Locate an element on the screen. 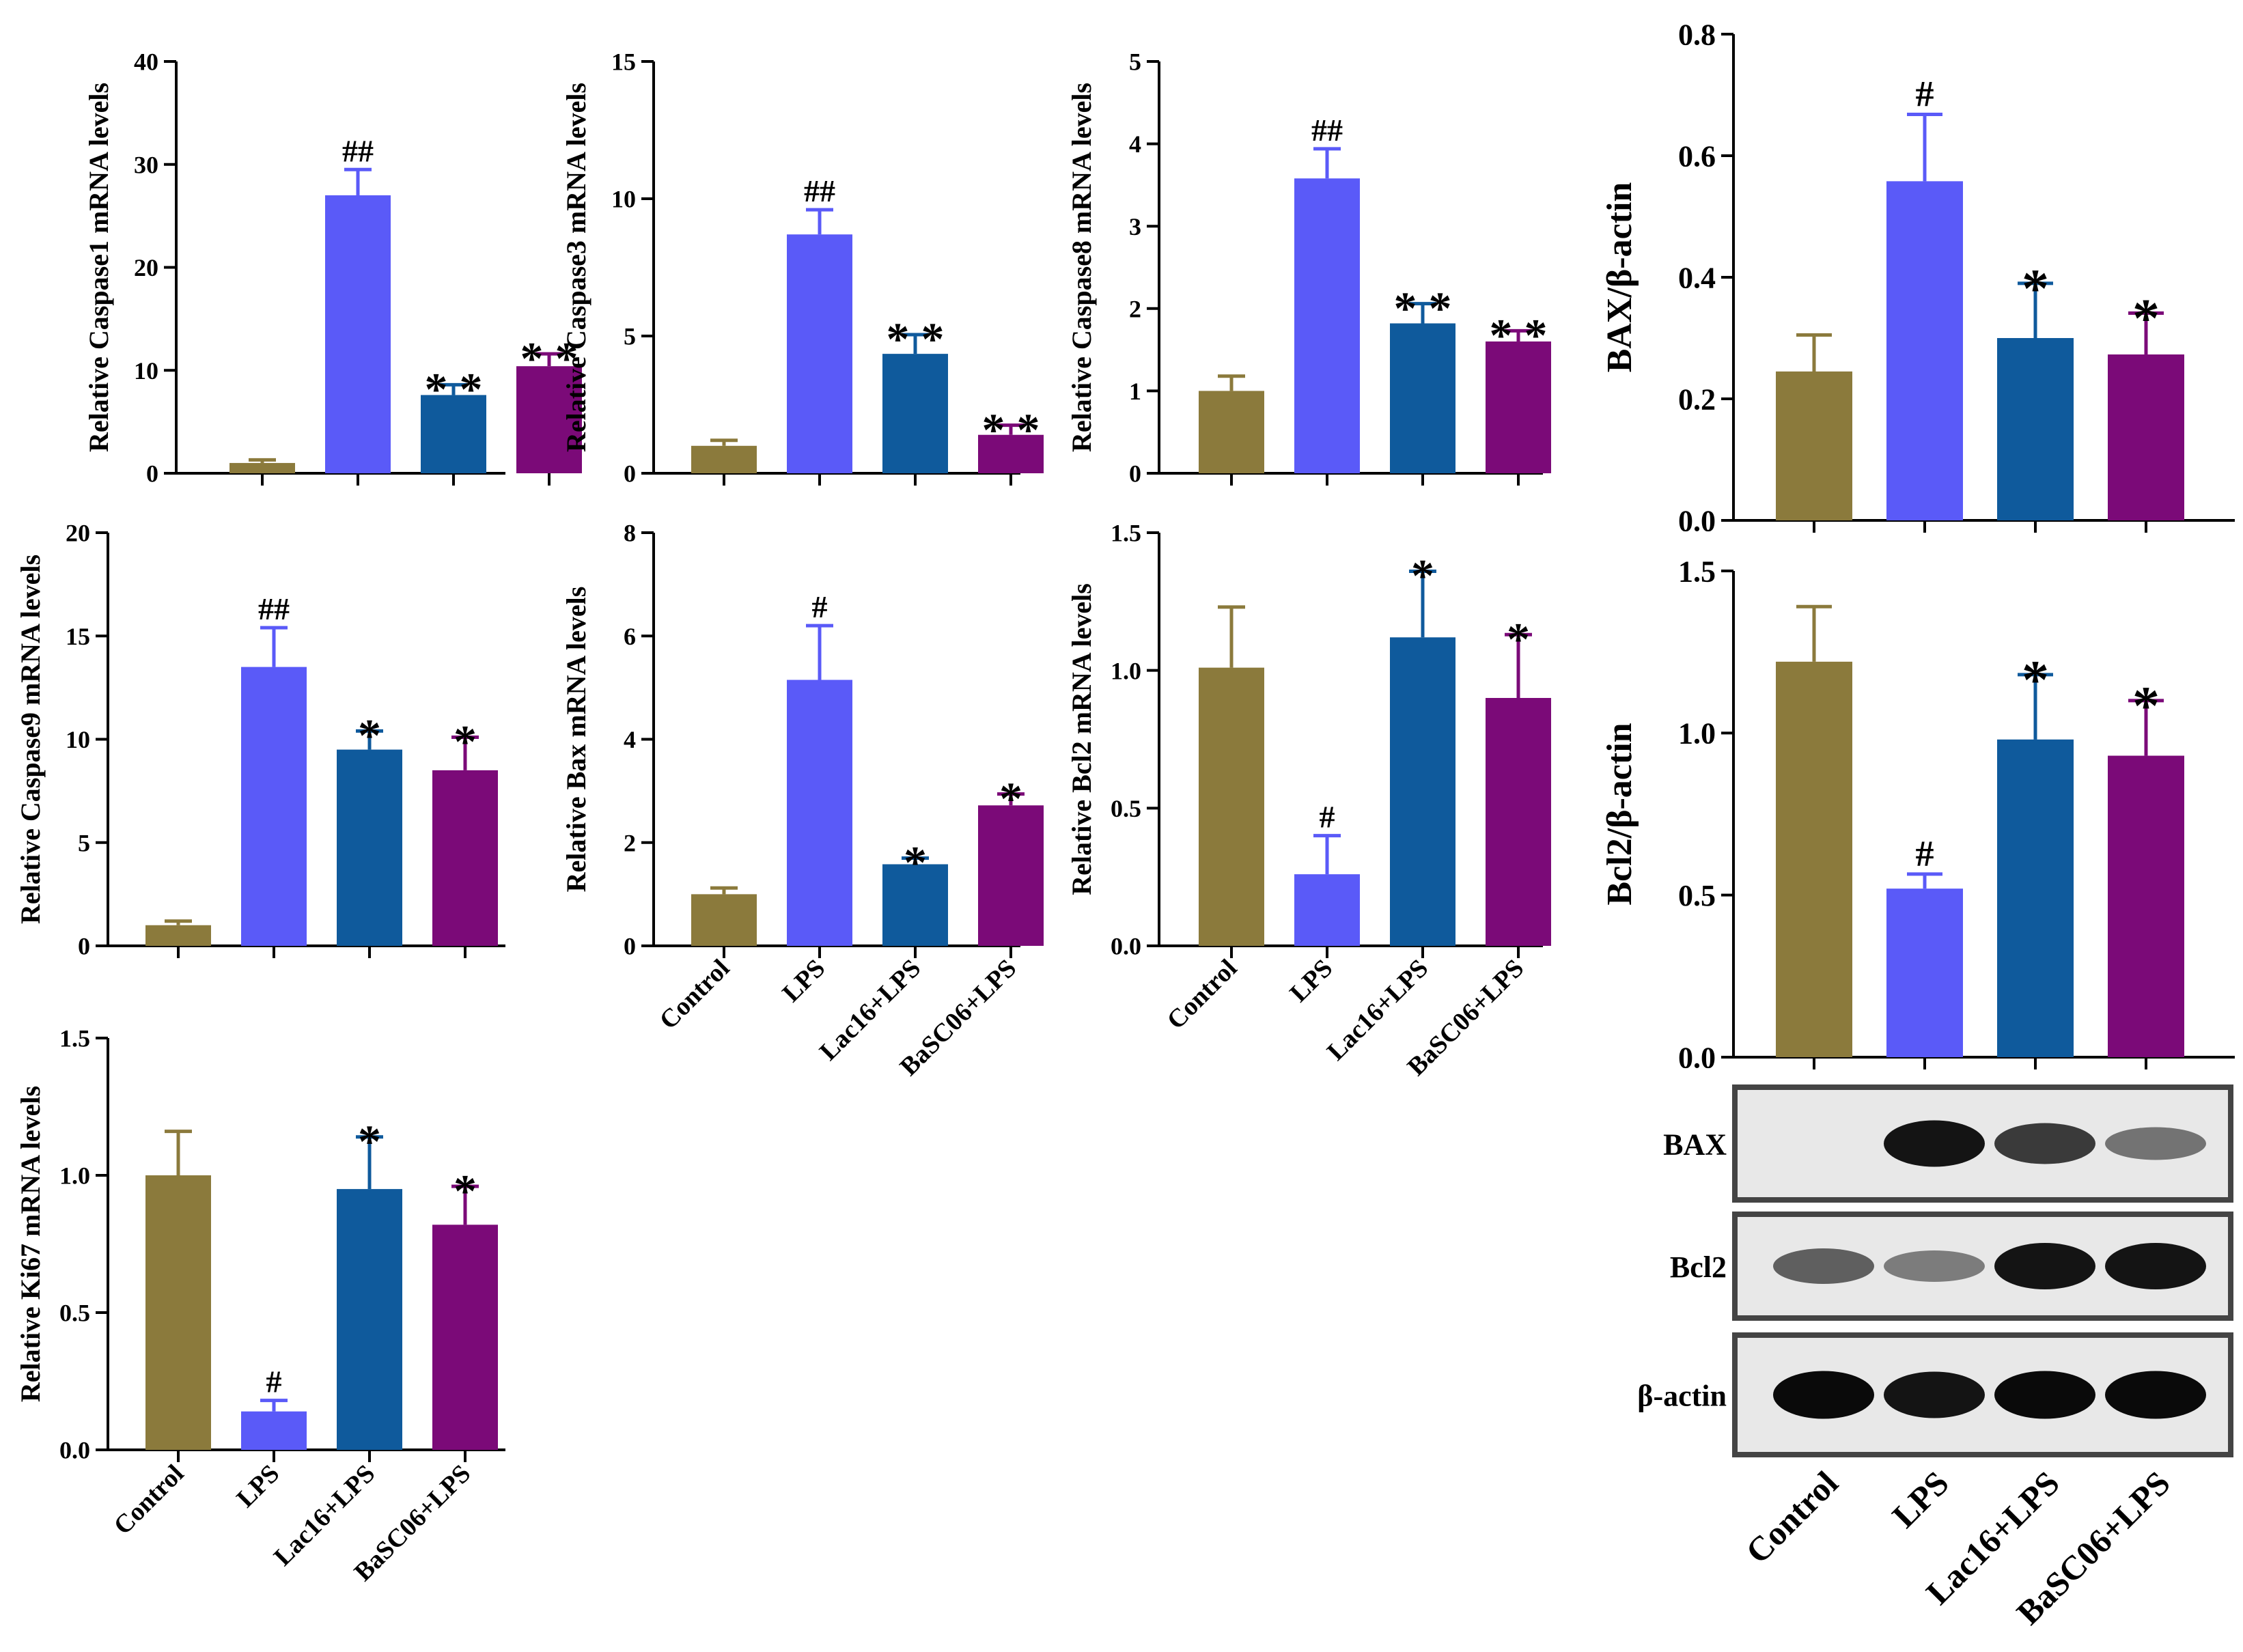 This screenshot has width=2243, height=1652. y-axis-label: BAX/β-actin is located at coordinates (1619, 277).